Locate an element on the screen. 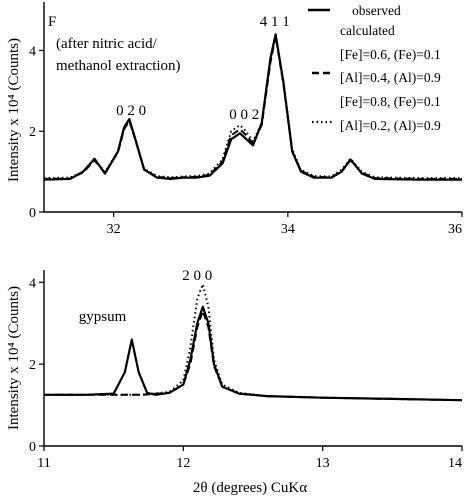 This screenshot has width=474, height=498. x-tick-label: 12 is located at coordinates (183, 463).